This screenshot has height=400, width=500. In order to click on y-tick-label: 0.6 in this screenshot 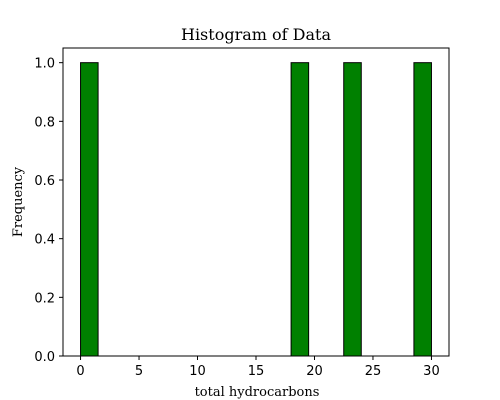, I will do `click(44, 181)`.